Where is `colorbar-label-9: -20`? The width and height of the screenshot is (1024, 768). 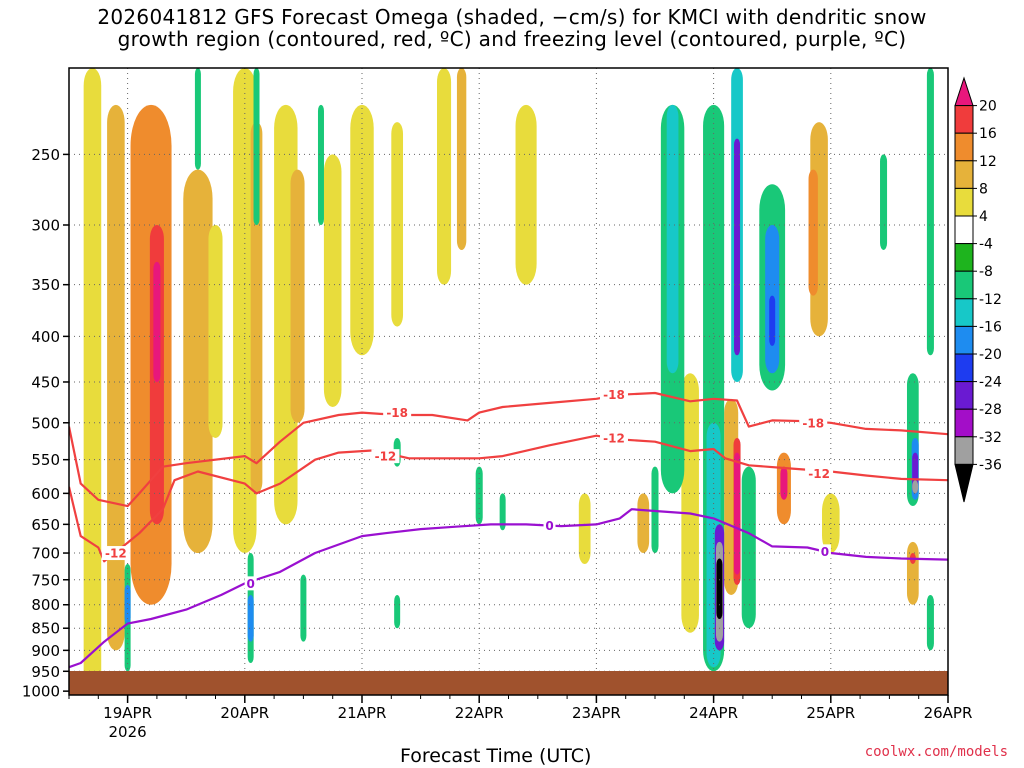
colorbar-label-9: -20 is located at coordinates (990, 355).